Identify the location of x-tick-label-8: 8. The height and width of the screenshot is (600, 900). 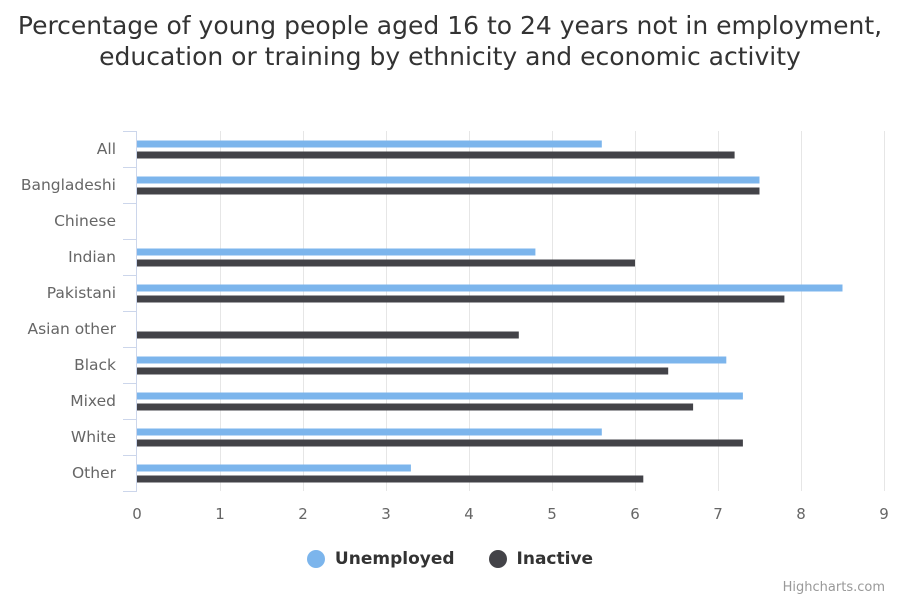
(801, 514).